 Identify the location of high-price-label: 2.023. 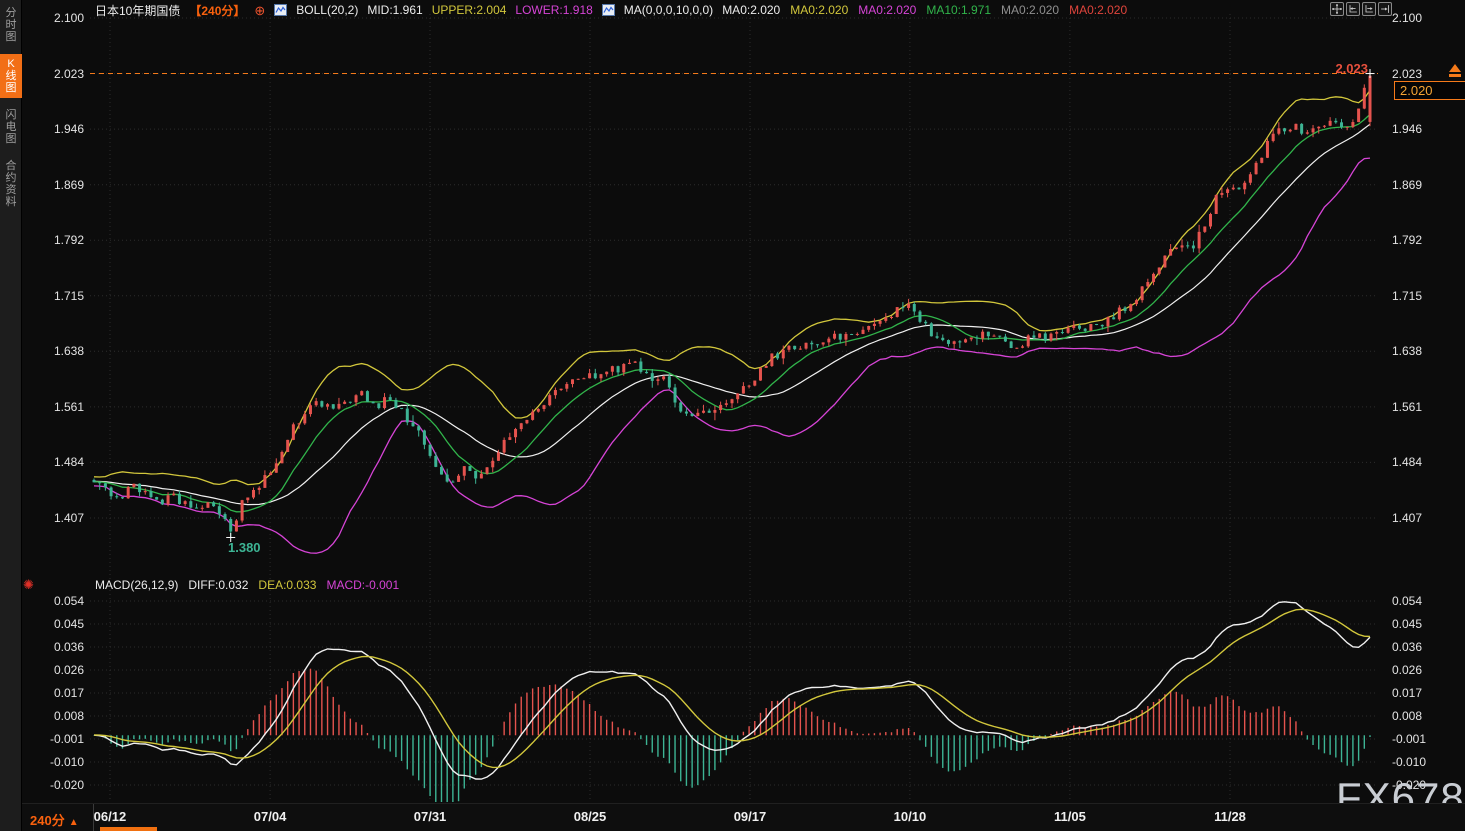
(1351, 68).